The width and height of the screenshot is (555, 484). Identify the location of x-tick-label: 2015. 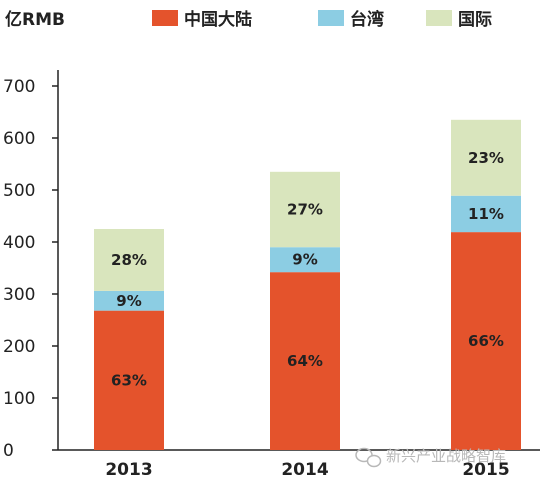
(485, 470).